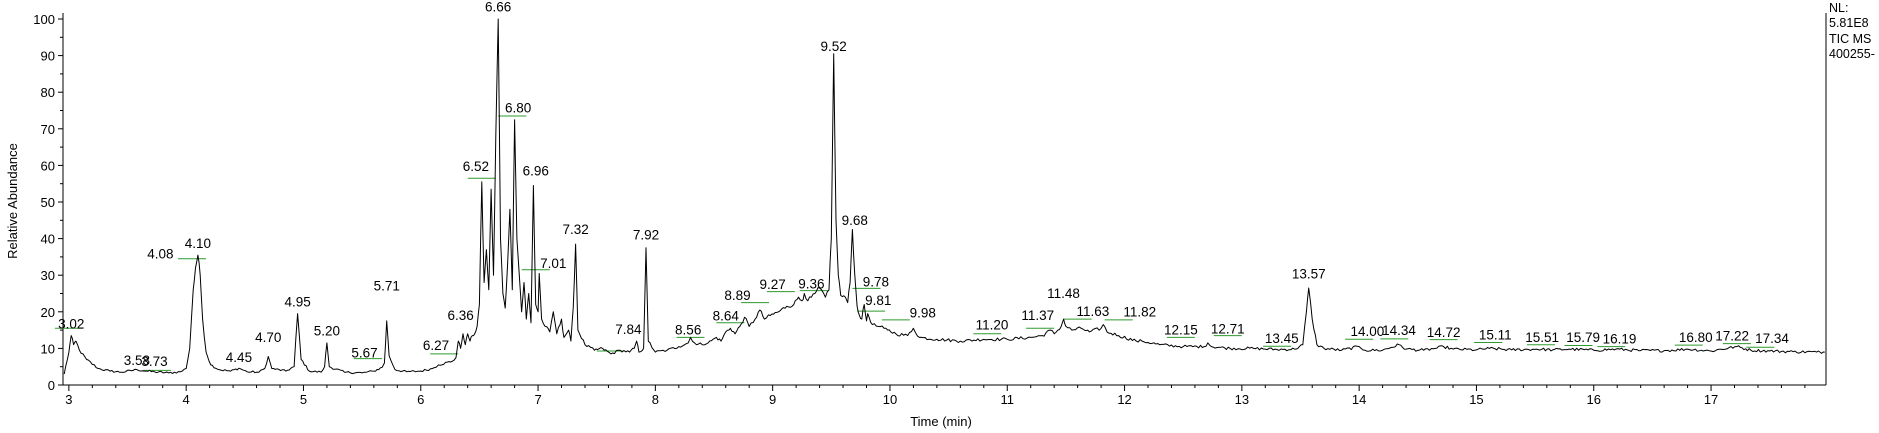 The width and height of the screenshot is (1879, 433). I want to click on trace-type-label: TIC MS, so click(1850, 39).